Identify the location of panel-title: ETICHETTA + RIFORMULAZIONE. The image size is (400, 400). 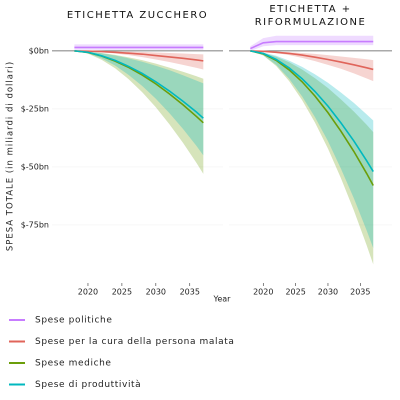
(310, 16).